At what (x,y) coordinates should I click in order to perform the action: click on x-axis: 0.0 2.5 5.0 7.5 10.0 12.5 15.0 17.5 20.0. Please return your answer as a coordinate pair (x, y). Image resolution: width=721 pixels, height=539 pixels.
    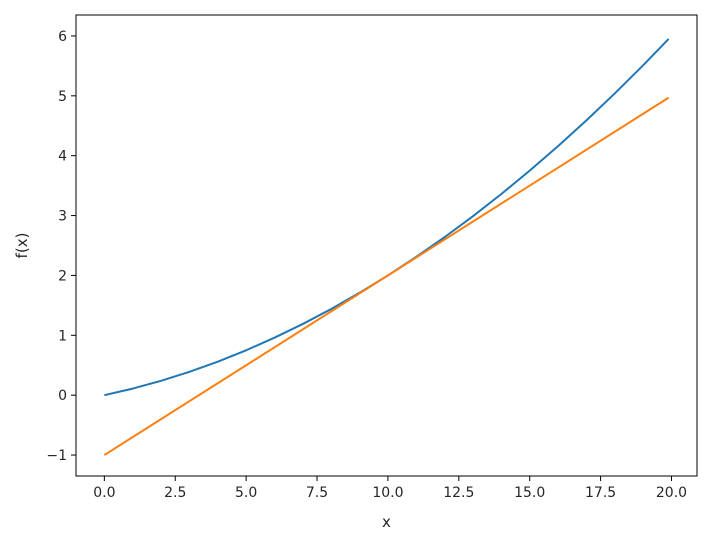
    Looking at the image, I should click on (390, 488).